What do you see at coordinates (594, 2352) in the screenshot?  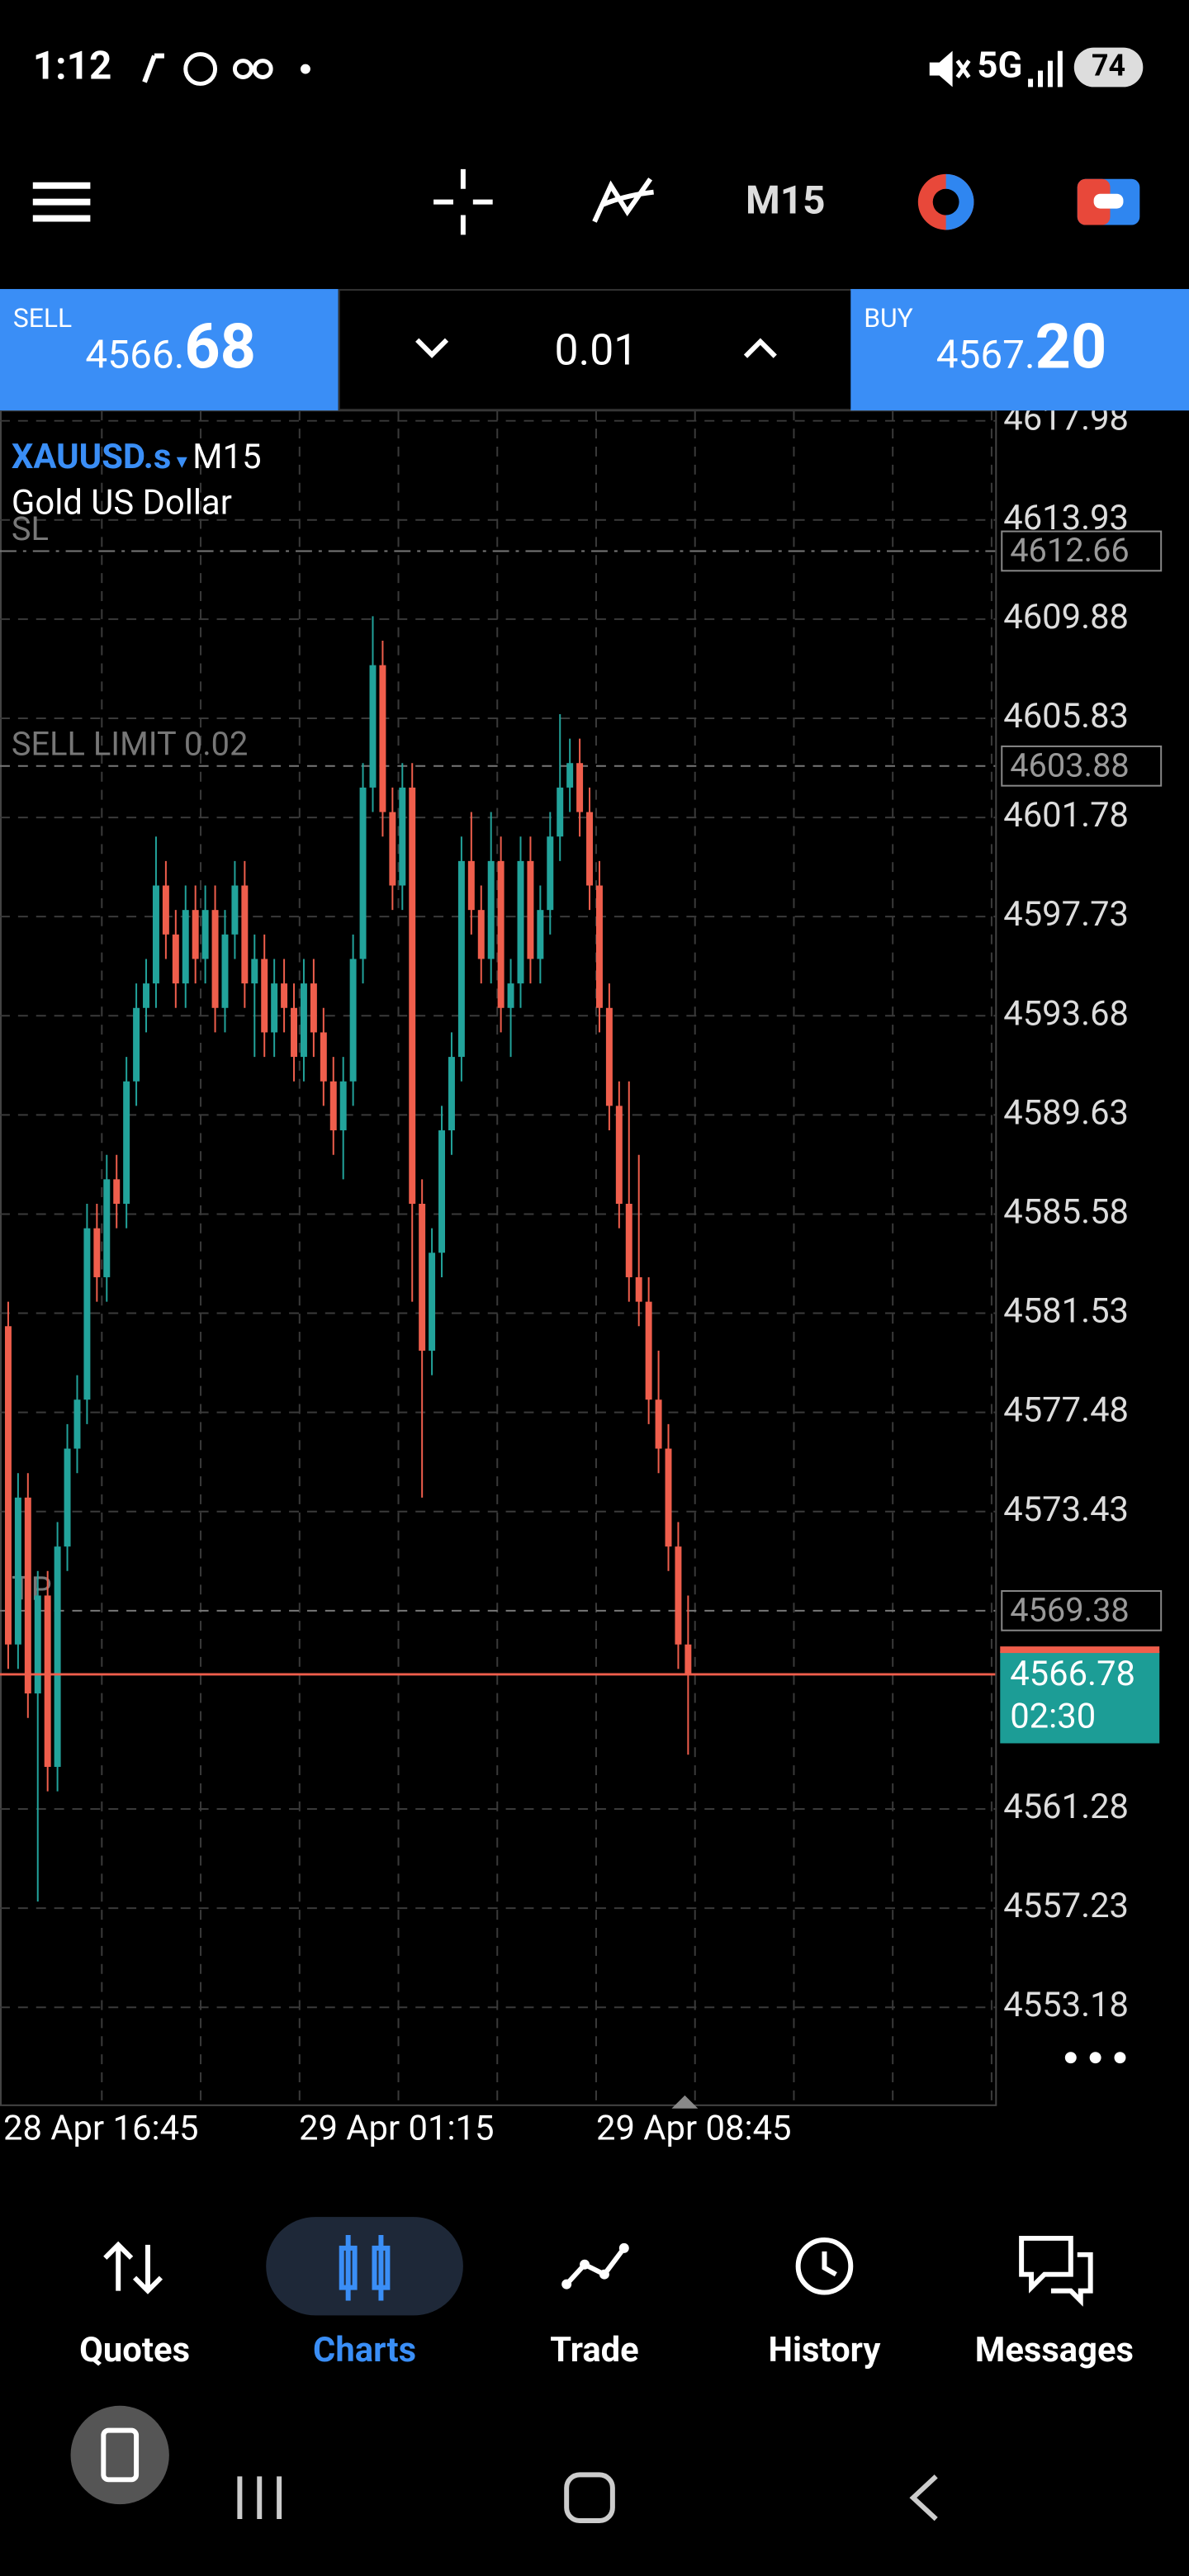 I see `nav-label: Trade` at bounding box center [594, 2352].